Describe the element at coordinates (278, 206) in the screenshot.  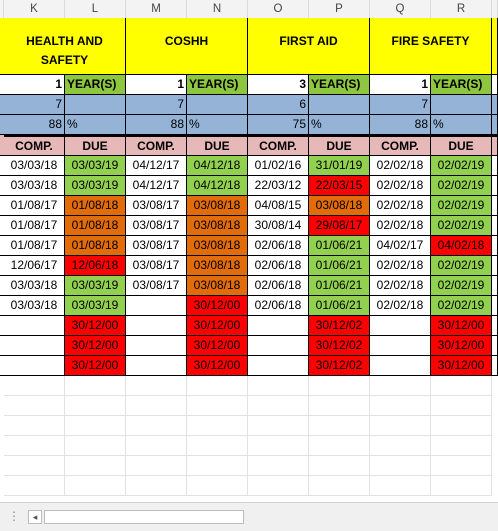
I see `comp-date-cell: 04/08/15` at that location.